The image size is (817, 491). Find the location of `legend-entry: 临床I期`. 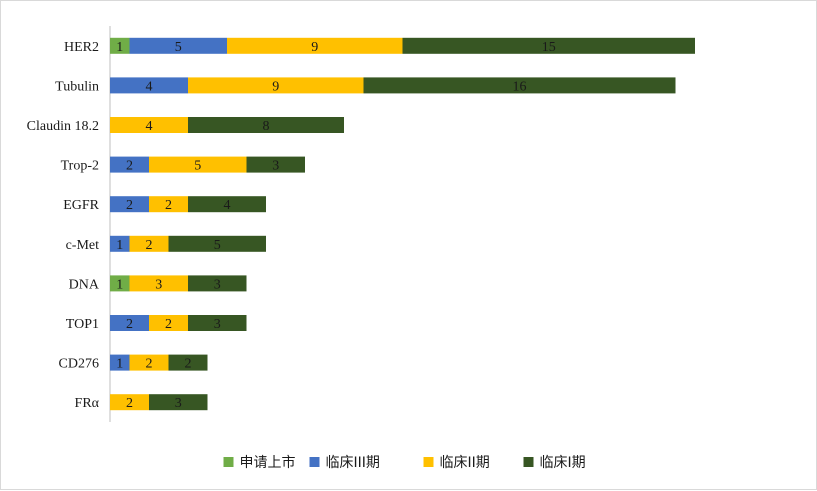

legend-entry: 临床I期 is located at coordinates (563, 463).